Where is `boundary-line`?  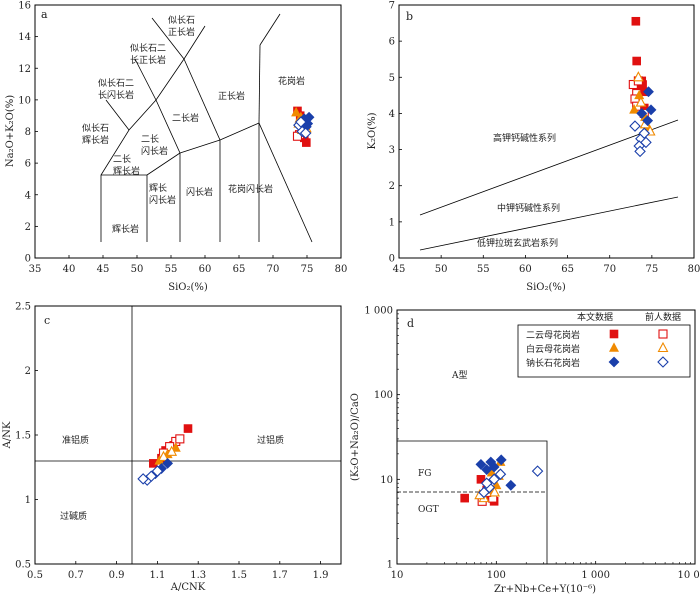 boundary-line is located at coordinates (549, 223).